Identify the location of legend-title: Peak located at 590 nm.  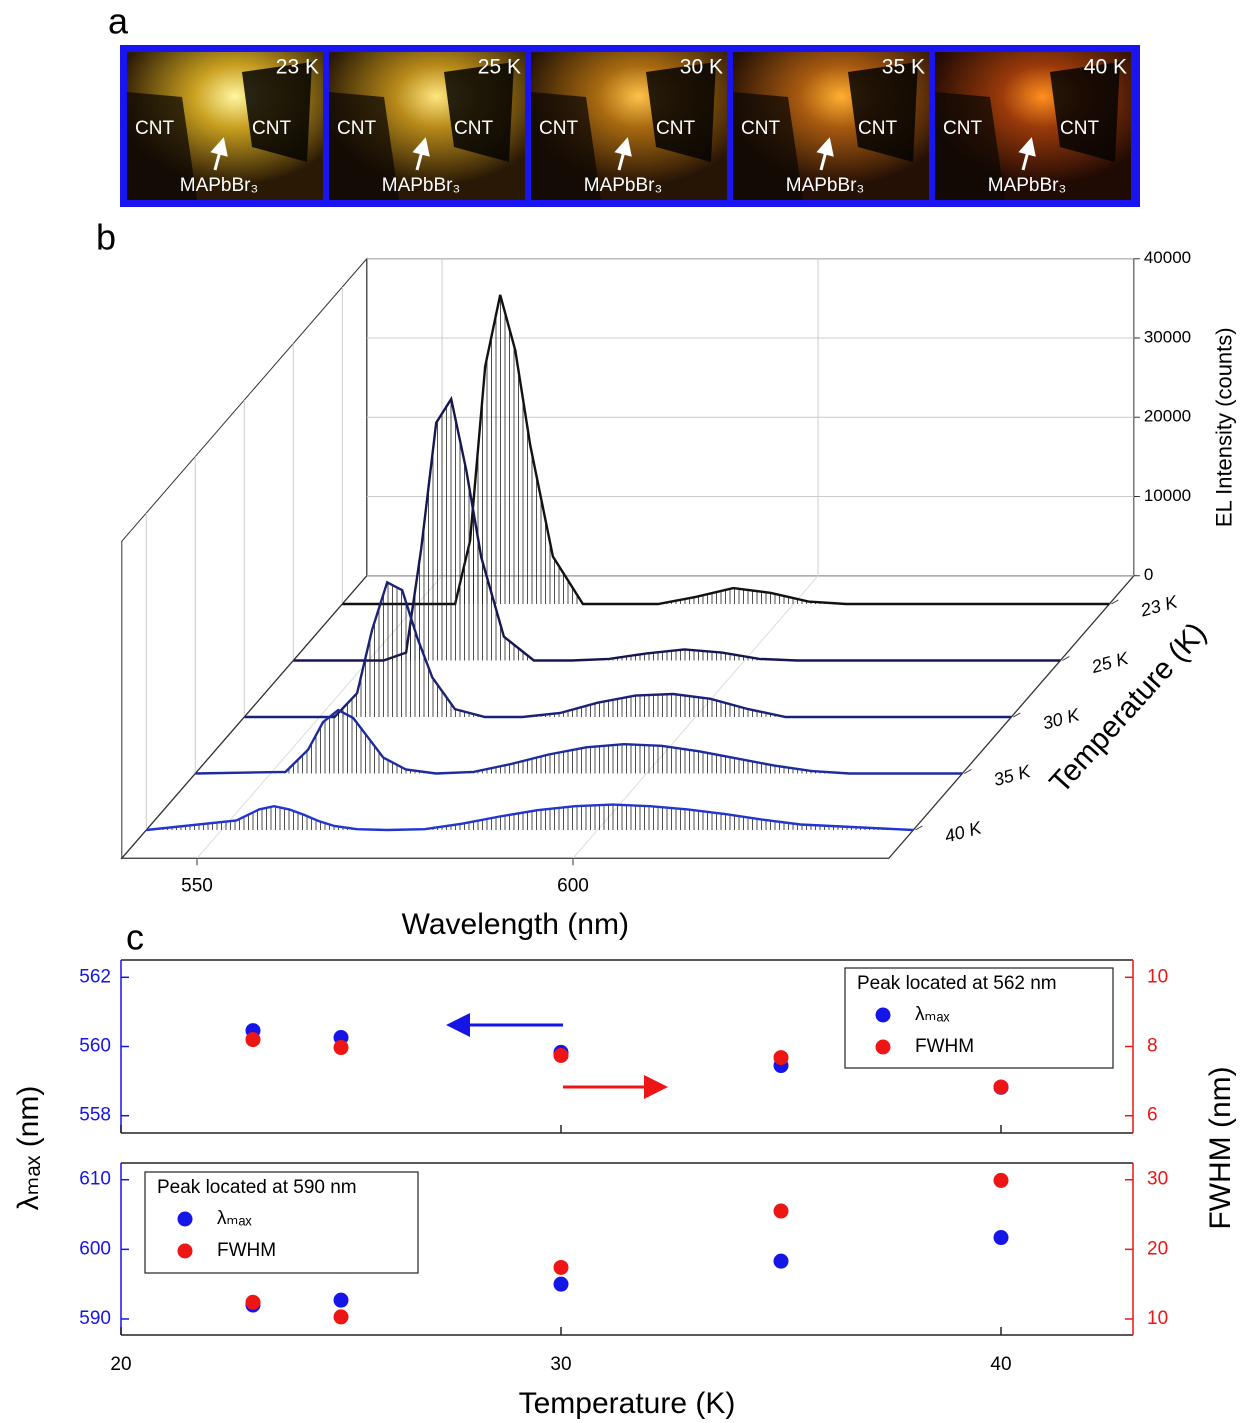
(257, 1187).